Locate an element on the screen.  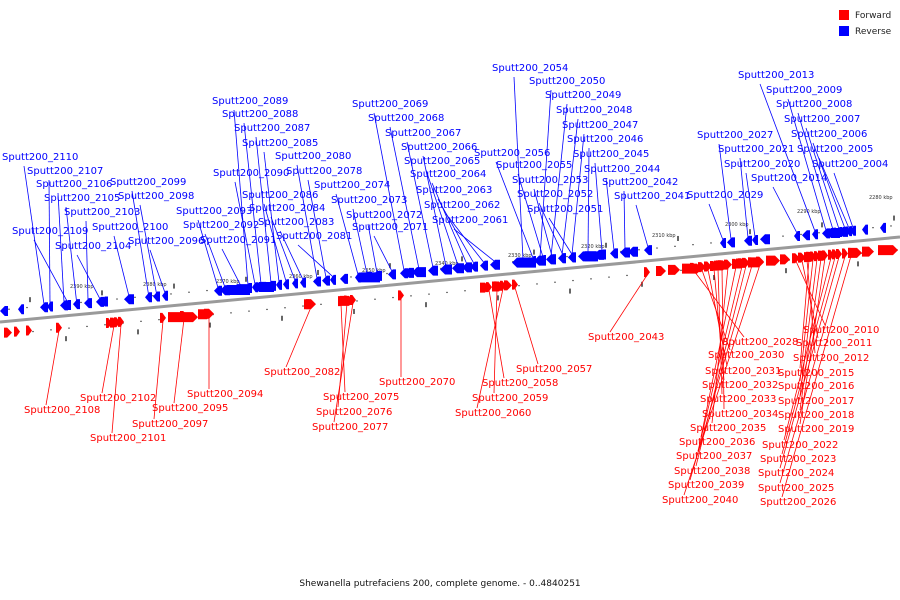
reverse-gene-label: Sputt200_2110 is located at coordinates (40, 157).